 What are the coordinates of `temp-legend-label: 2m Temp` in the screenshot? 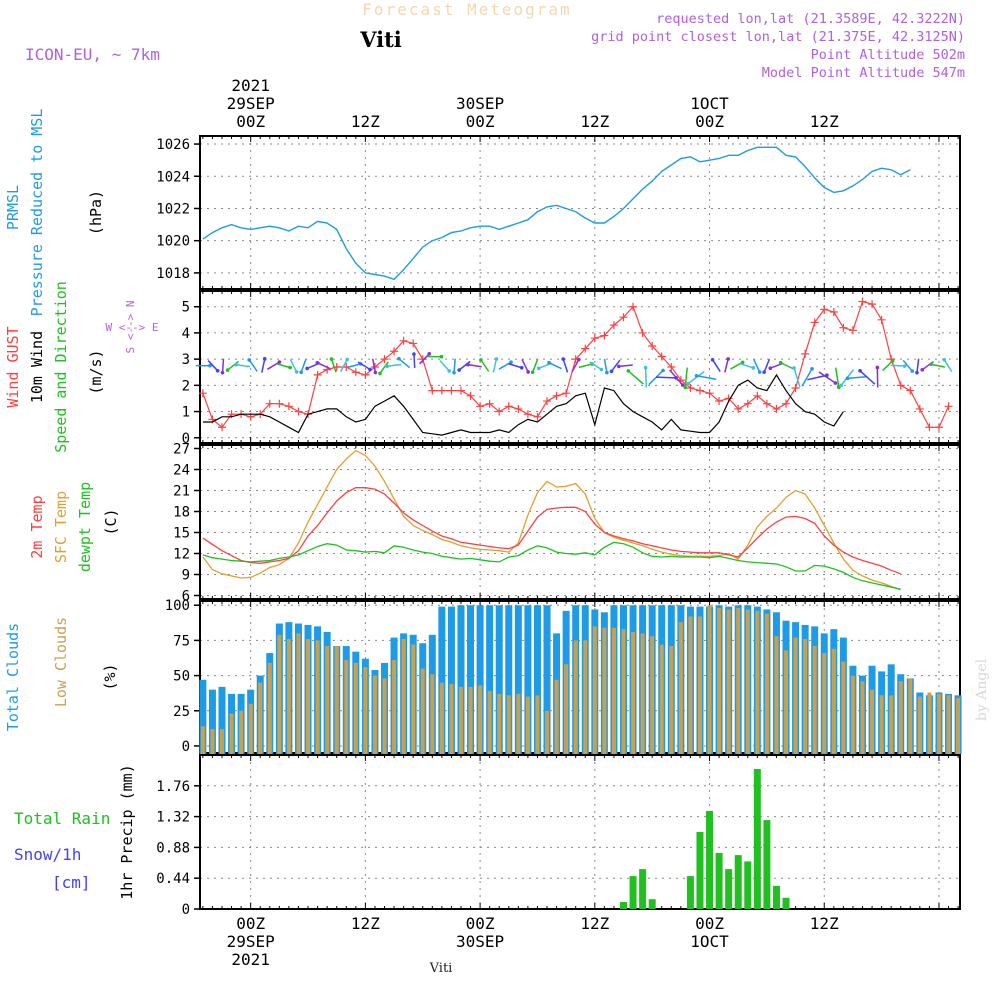 It's located at (37, 526).